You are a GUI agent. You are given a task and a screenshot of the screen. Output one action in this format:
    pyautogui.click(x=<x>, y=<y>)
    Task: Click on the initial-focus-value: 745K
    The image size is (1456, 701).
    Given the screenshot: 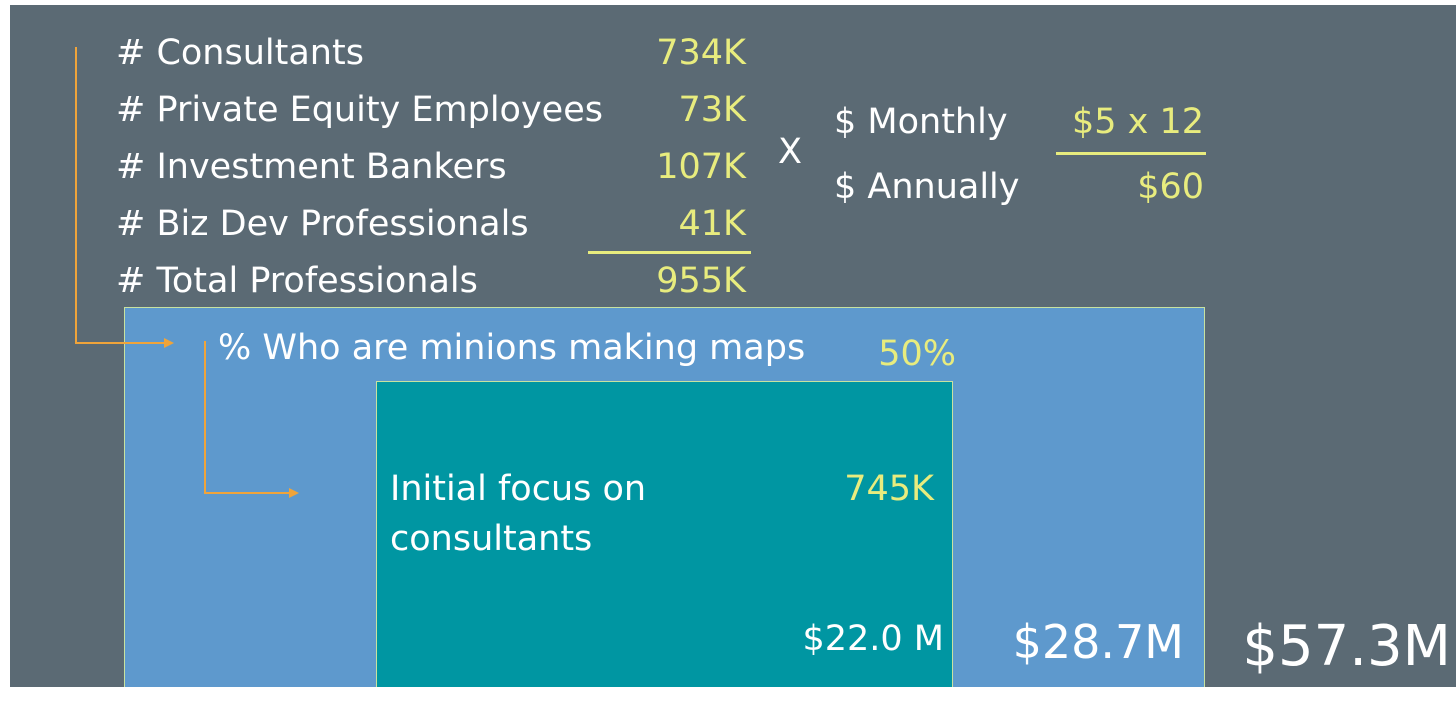 What is the action you would take?
    pyautogui.click(x=889, y=489)
    